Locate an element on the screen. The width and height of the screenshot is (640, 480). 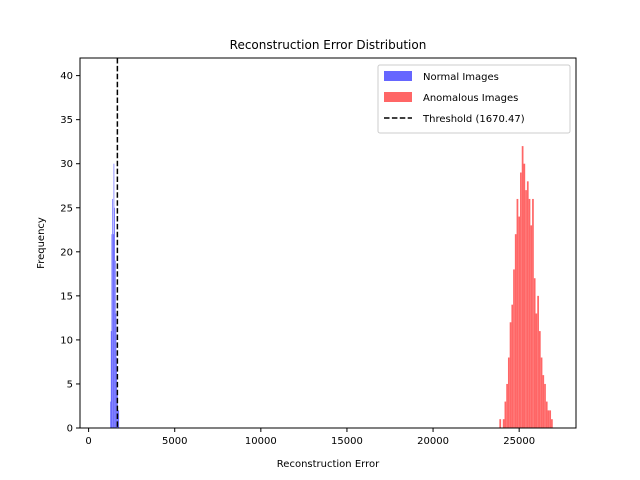
legend-box is located at coordinates (474, 99).